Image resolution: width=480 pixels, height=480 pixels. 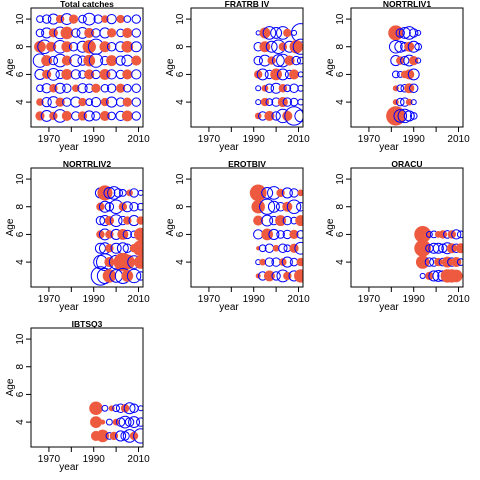 I want to click on panel-title: ORACU, so click(x=406, y=164).